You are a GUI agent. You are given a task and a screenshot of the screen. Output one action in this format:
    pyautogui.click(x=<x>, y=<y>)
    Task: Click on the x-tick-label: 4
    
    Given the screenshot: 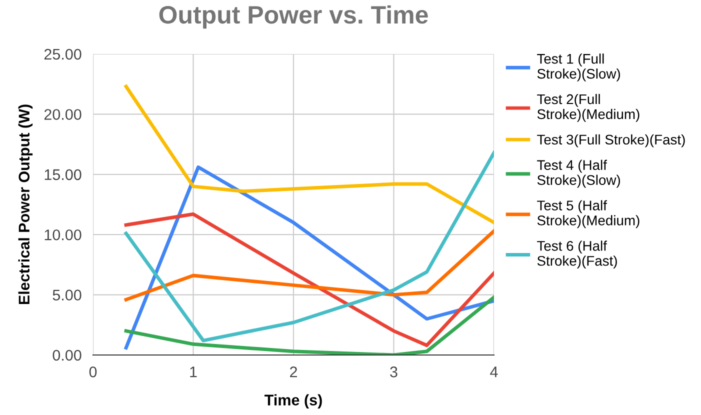 What is the action you would take?
    pyautogui.click(x=494, y=372)
    